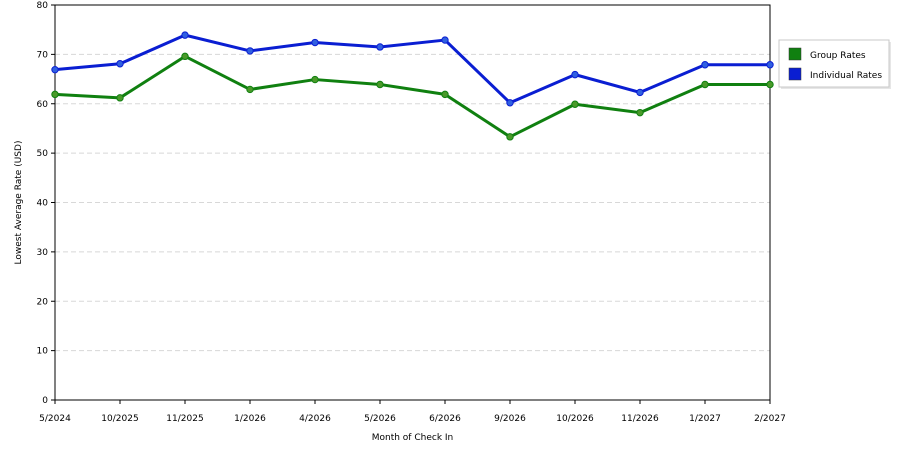 The width and height of the screenshot is (900, 450). I want to click on x-tick-label: 10/2025, so click(119, 419).